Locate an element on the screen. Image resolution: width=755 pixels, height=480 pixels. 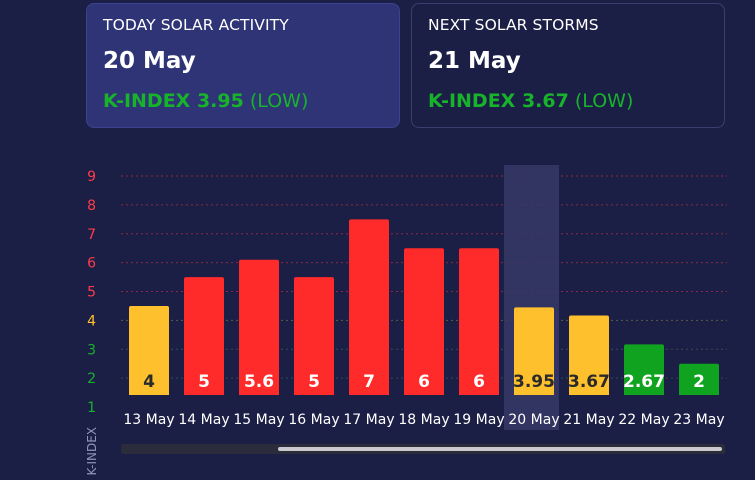
y-tick-label: 8 is located at coordinates (91, 206).